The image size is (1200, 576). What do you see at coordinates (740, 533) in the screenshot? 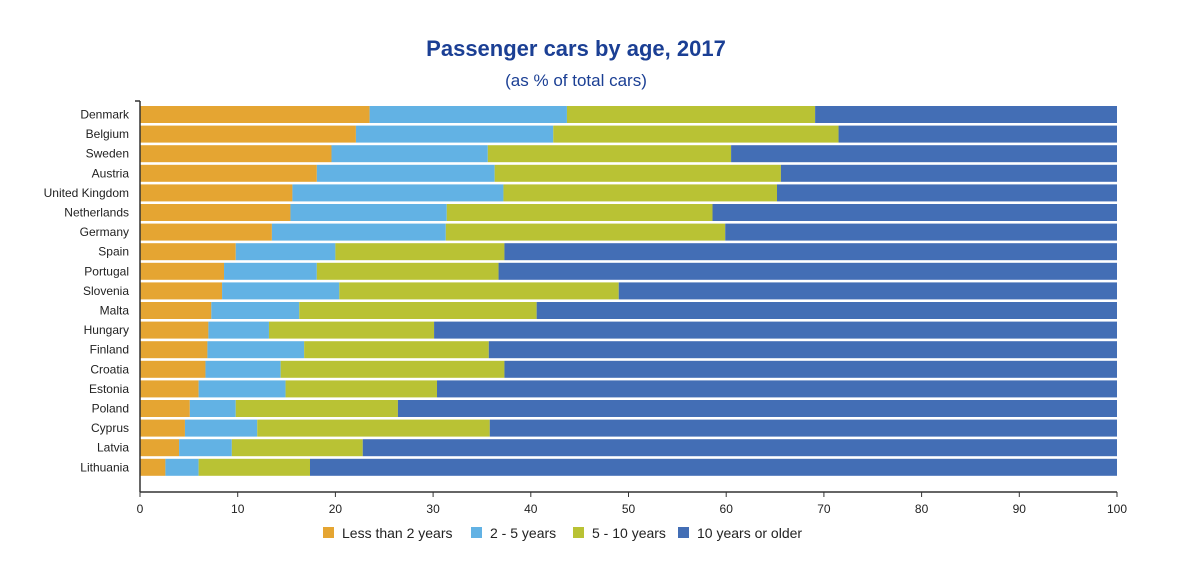
I see `legend-item: 10 years or older` at bounding box center [740, 533].